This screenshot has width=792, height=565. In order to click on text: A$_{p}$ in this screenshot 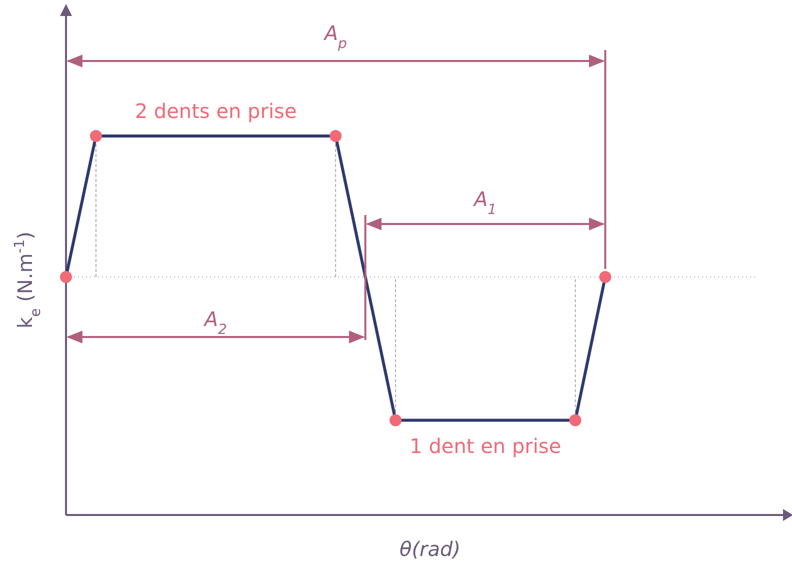, I will do `click(335, 36)`.